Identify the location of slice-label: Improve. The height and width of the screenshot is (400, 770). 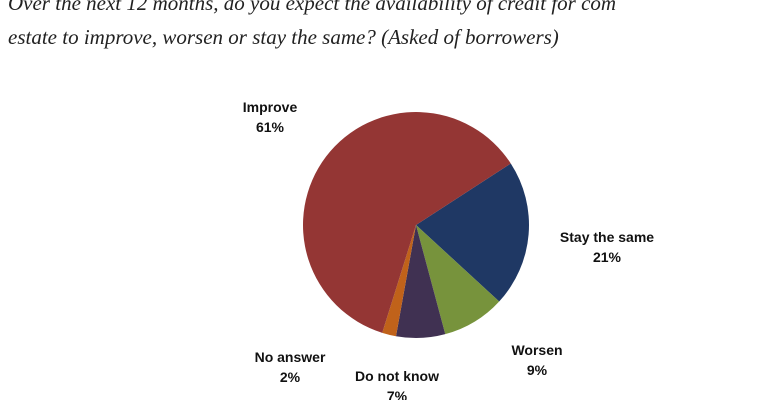
(270, 107).